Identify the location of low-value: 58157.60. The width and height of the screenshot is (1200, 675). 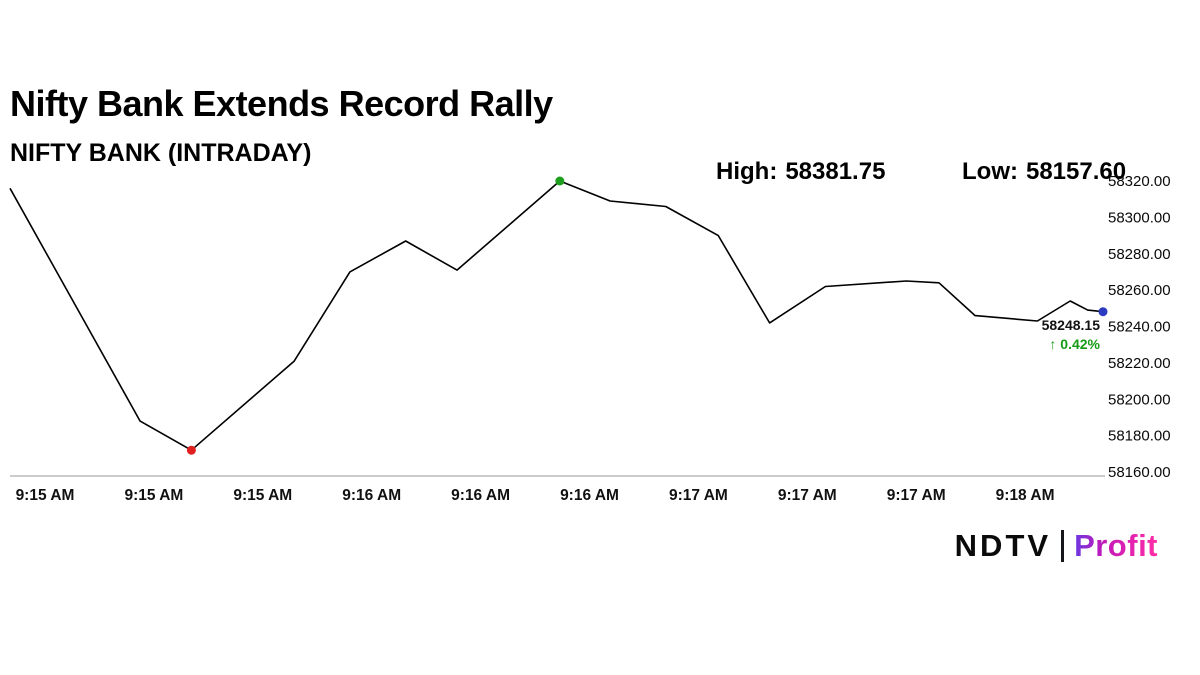
(1076, 171).